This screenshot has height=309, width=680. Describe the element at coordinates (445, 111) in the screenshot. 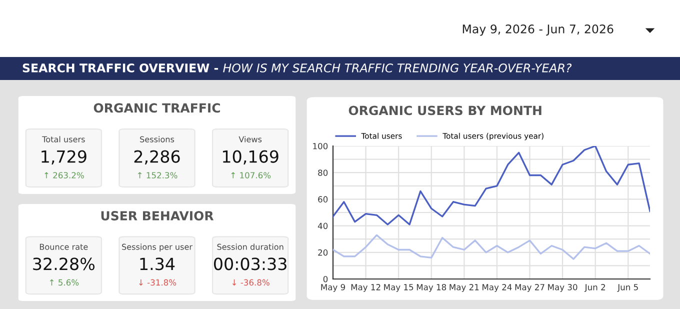

I see `chart-title: ORGANIC USERS BY MONTH` at that location.